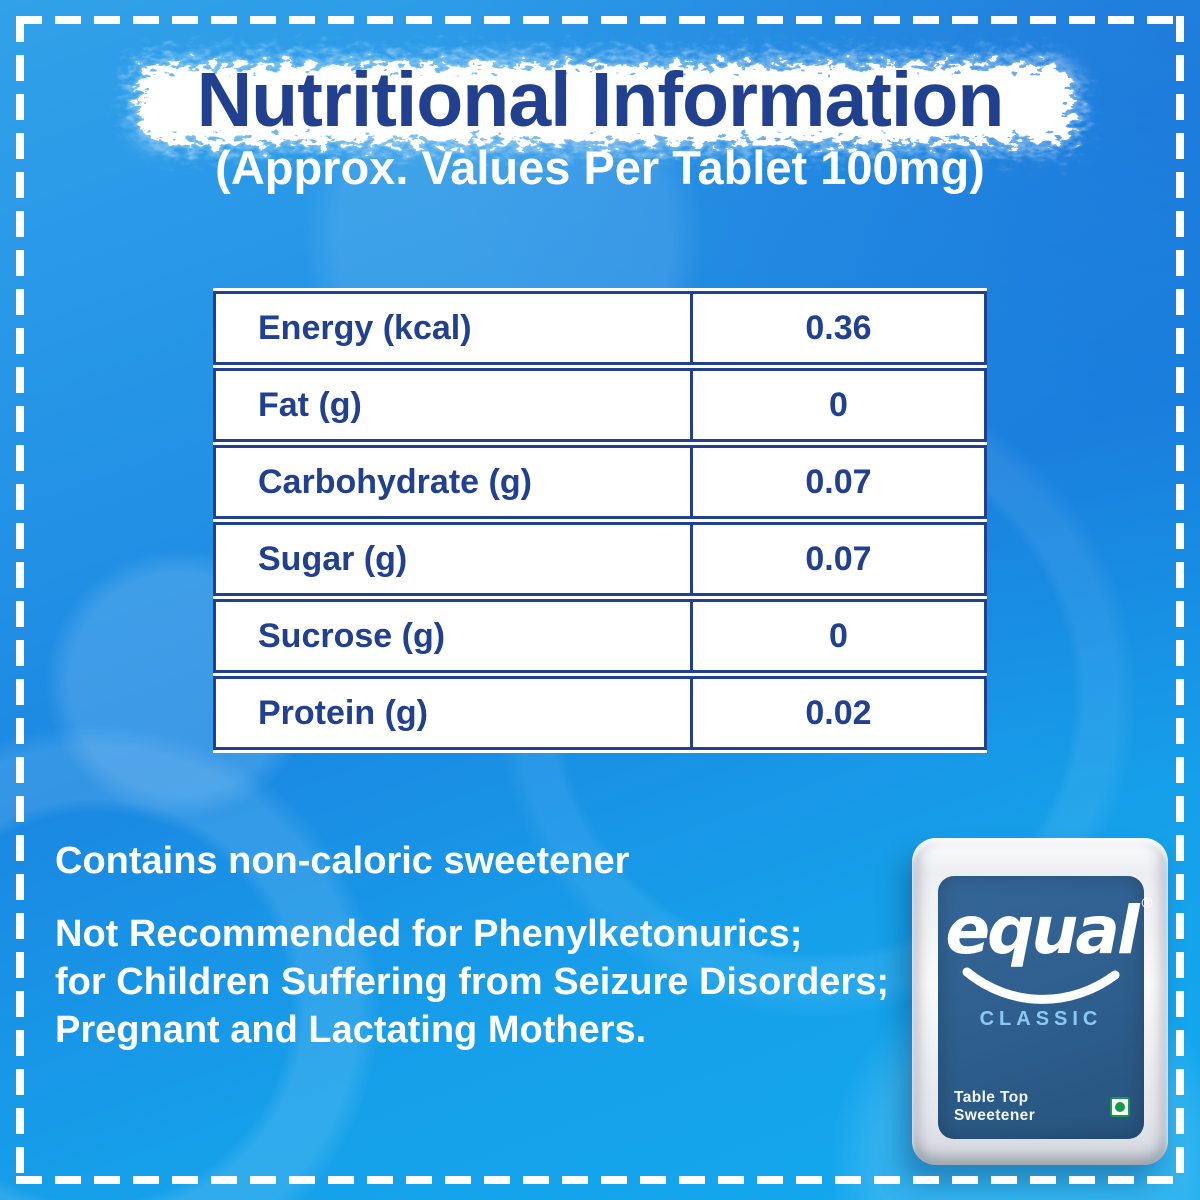 The image size is (1200, 1200). I want to click on nutrient-label: Sugar (g), so click(453, 559).